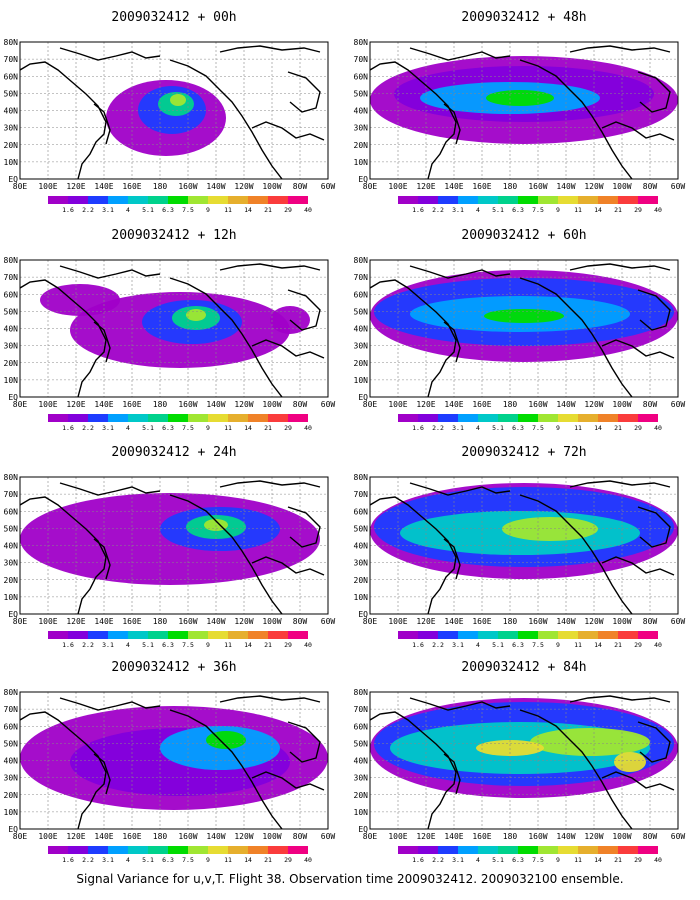  I want to click on lon-label: 100E, so click(47, 621).